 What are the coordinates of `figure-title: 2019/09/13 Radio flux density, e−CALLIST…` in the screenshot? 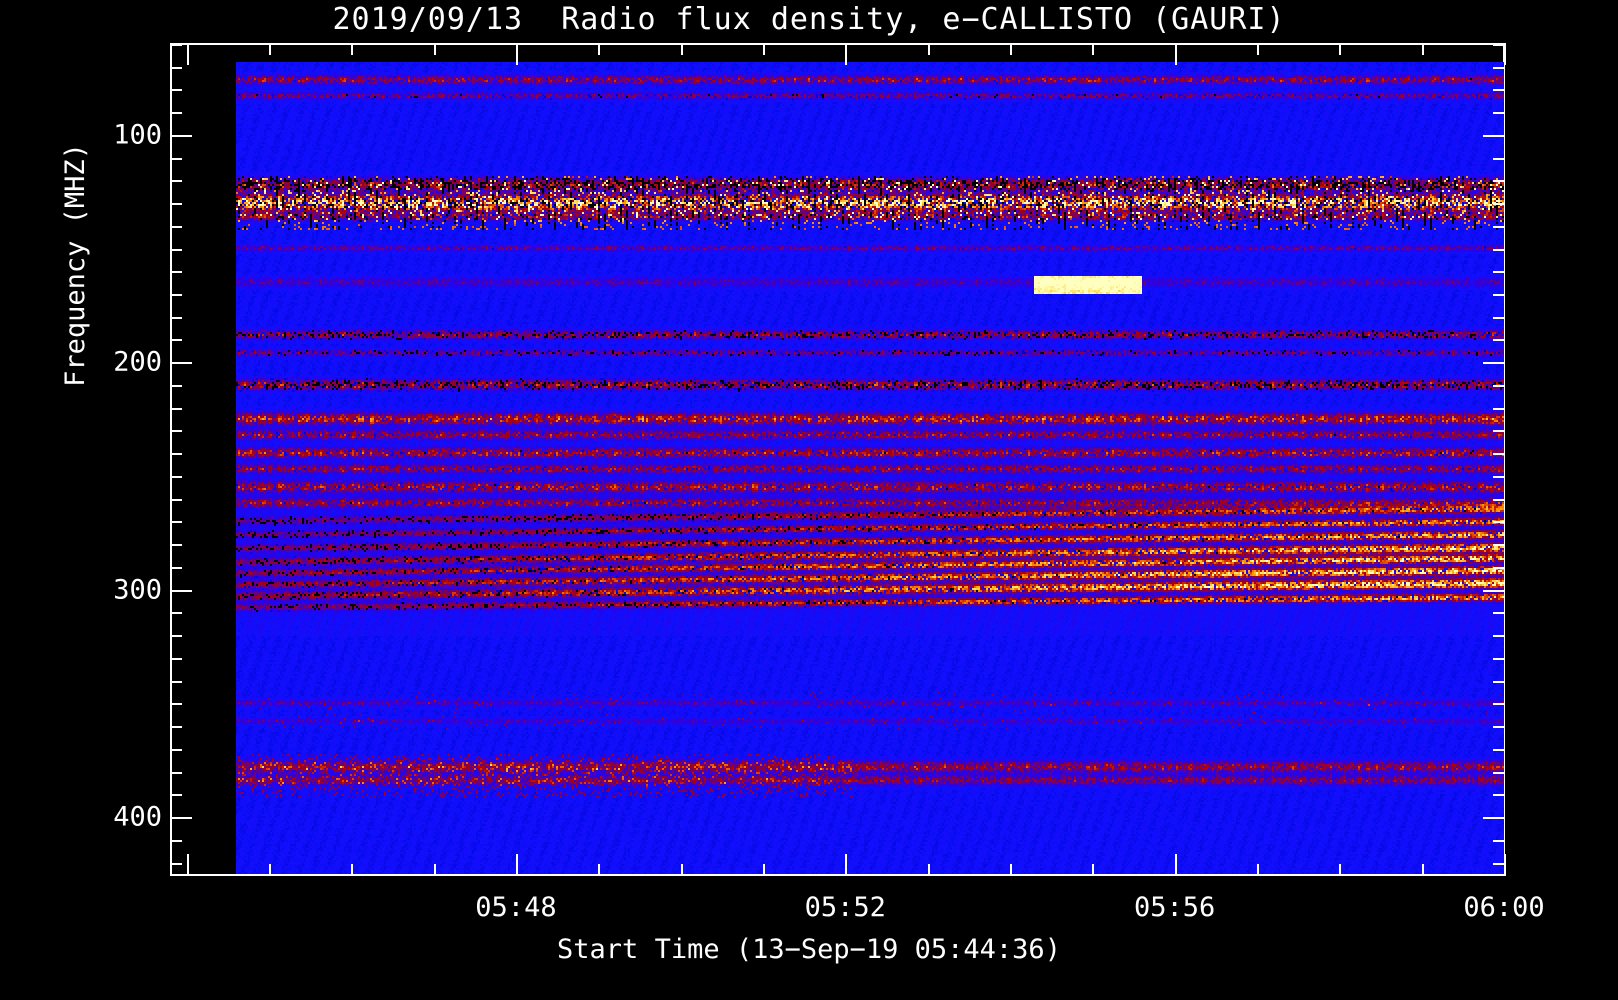 It's located at (809, 19).